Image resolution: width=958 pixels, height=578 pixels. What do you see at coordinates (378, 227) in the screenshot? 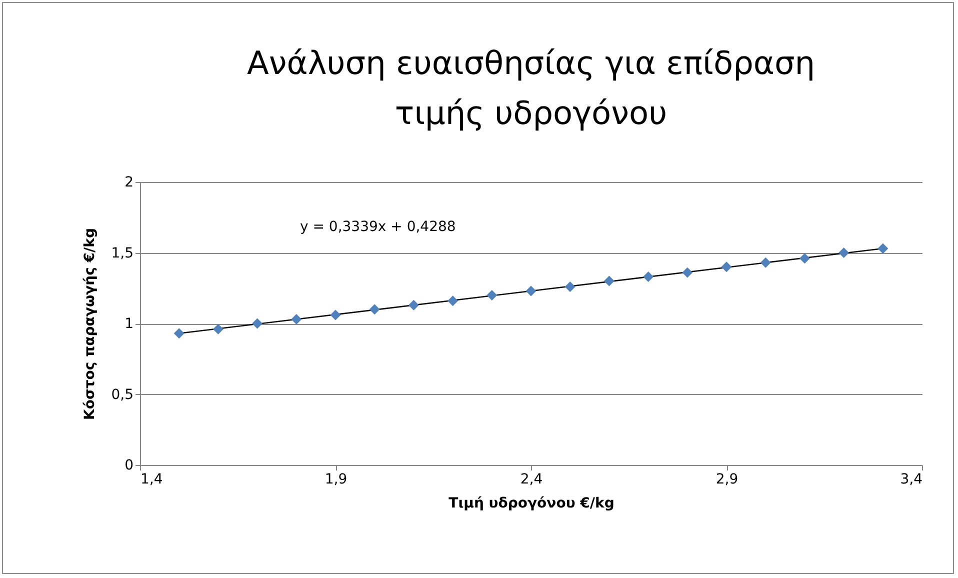
I see `annotation: y = 0,3339x + 0,4288` at bounding box center [378, 227].